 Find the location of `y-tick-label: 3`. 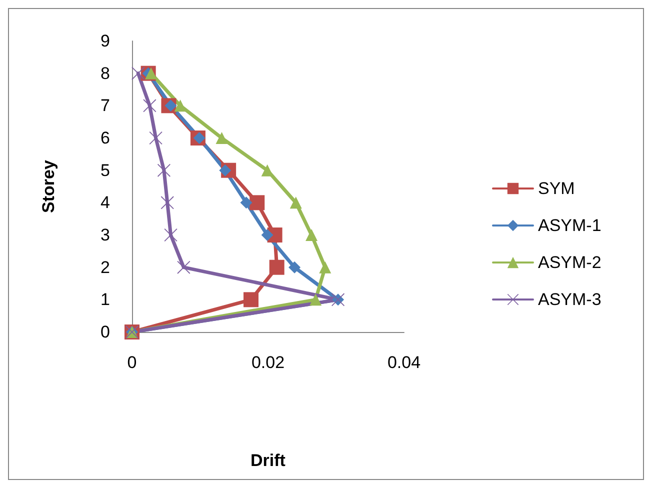

y-tick-label: 3 is located at coordinates (105, 235).